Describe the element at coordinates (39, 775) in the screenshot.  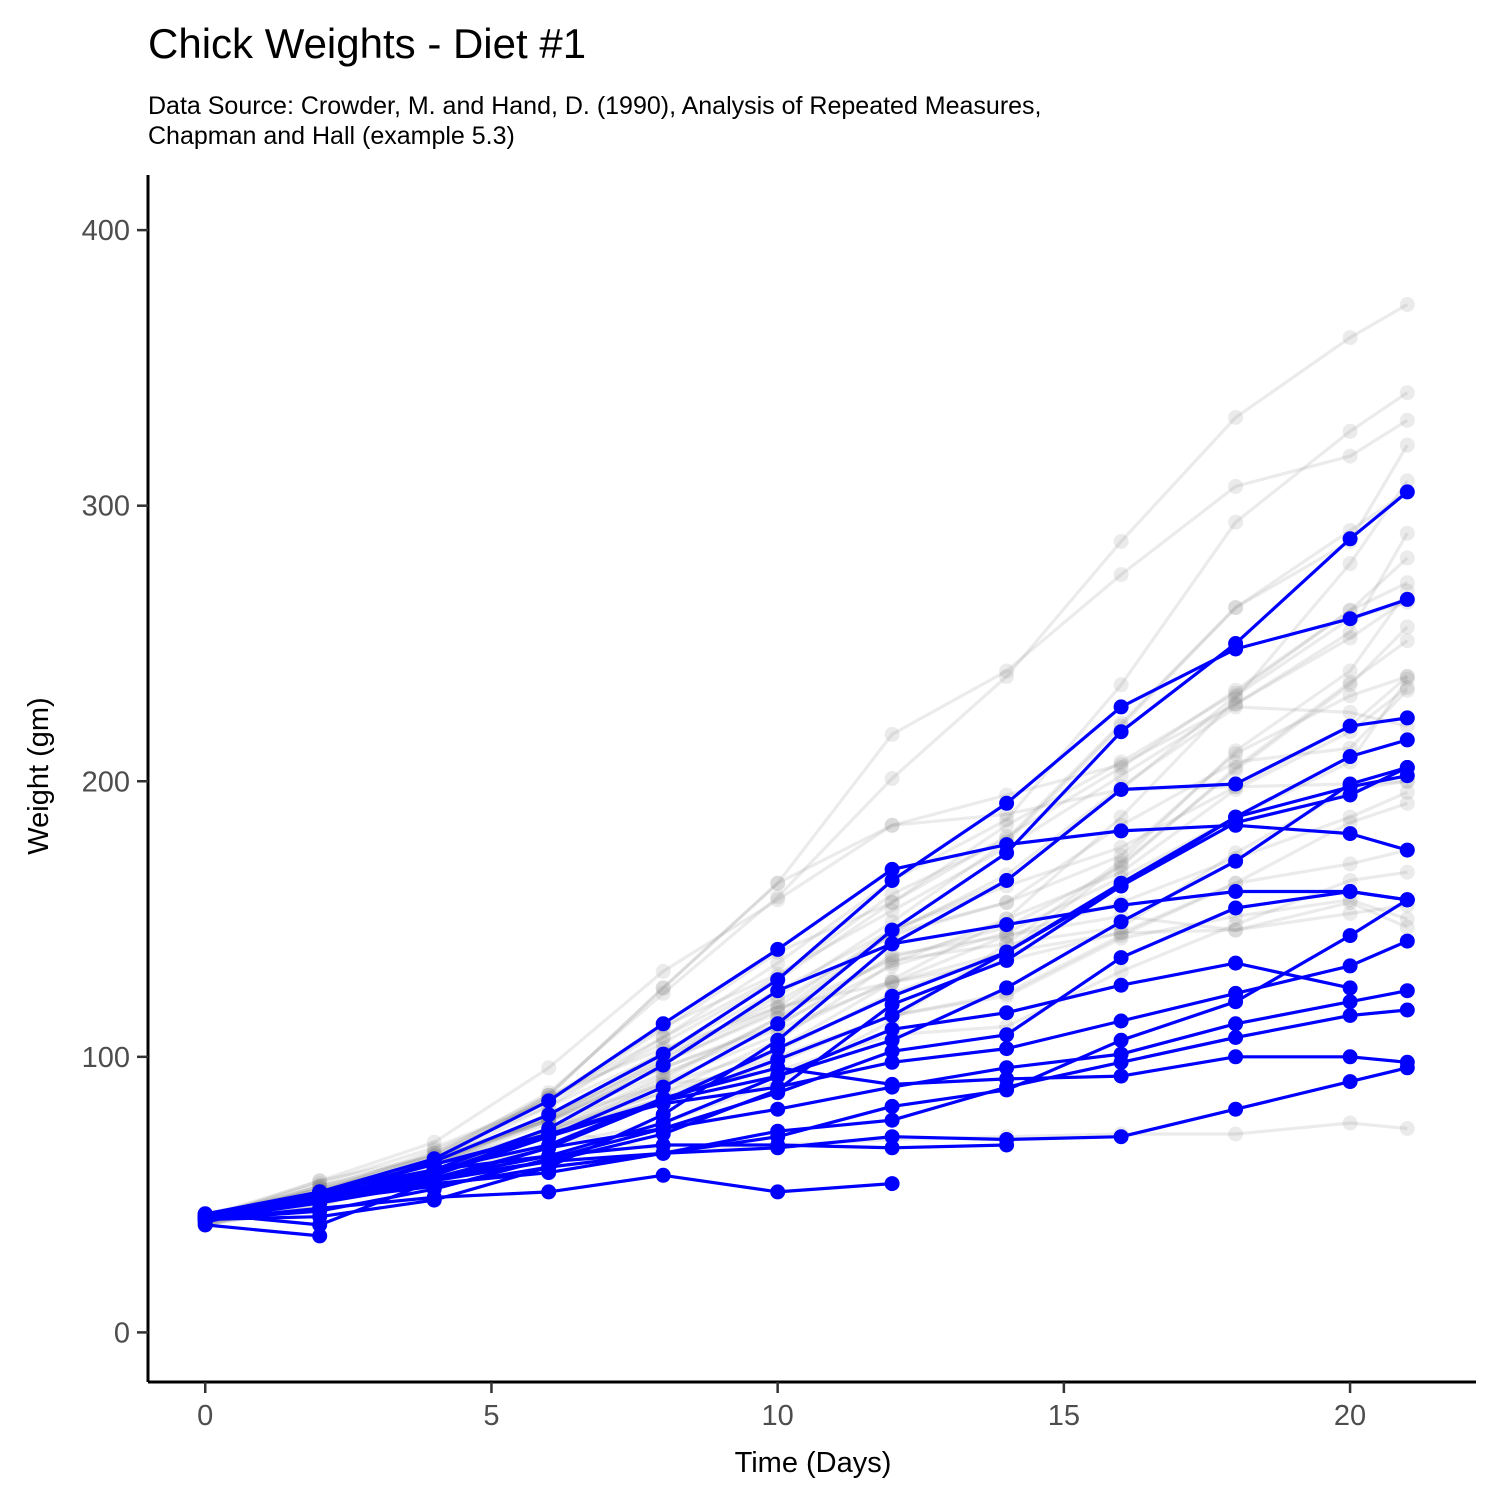
I see `y-axis-title: Weight (gm)` at that location.